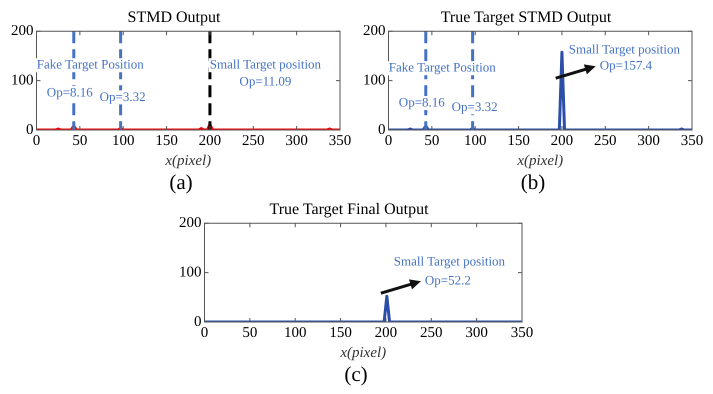 This screenshot has height=394, width=713. Describe the element at coordinates (174, 17) in the screenshot. I see `chart-title: STMD Output` at that location.